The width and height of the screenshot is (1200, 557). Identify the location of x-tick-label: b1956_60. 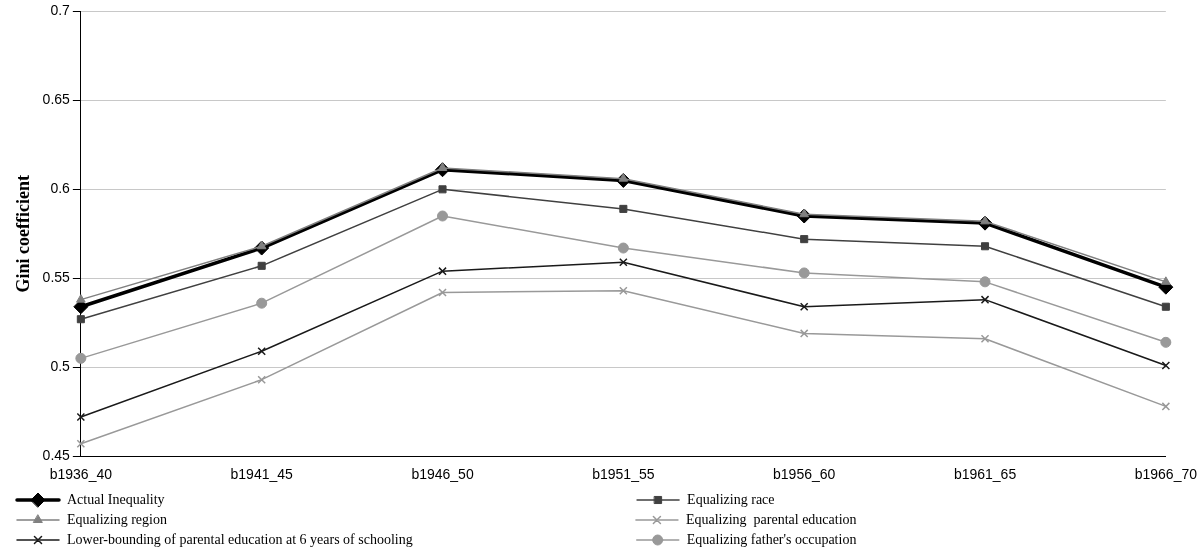
(804, 474).